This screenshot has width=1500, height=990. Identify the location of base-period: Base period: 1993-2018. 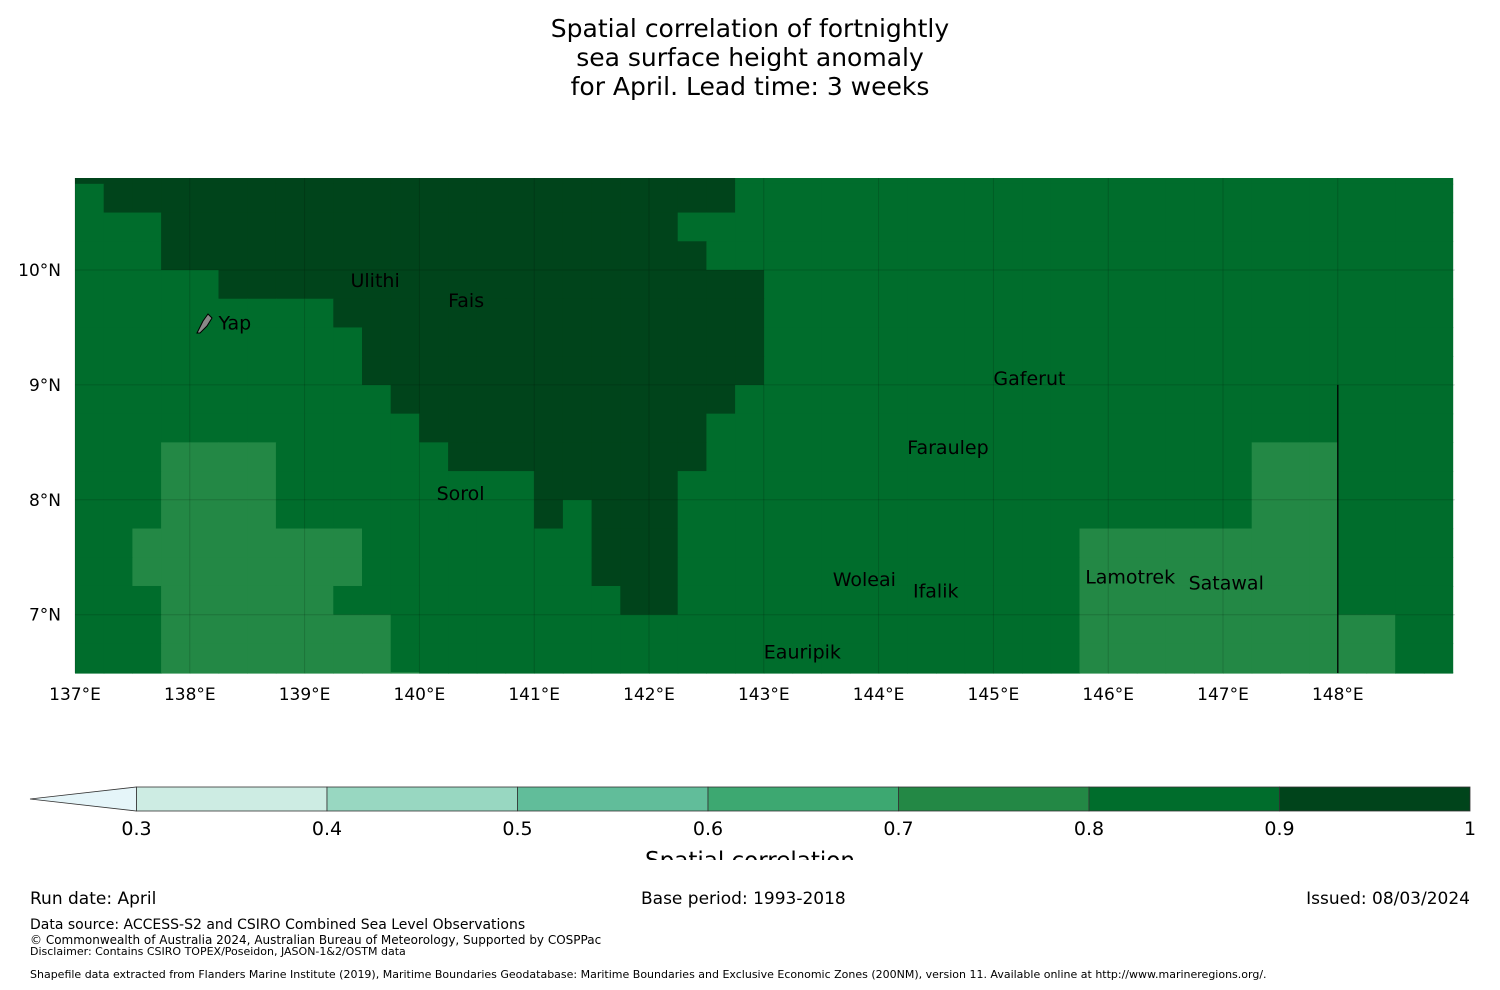
(743, 899).